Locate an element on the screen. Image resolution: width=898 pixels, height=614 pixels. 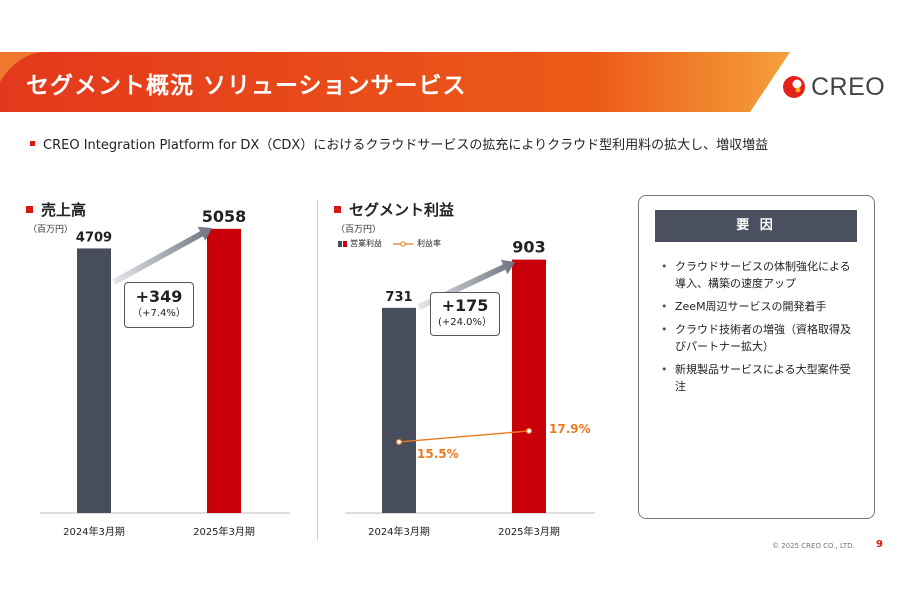
creo-logo-text: CREO is located at coordinates (848, 86).